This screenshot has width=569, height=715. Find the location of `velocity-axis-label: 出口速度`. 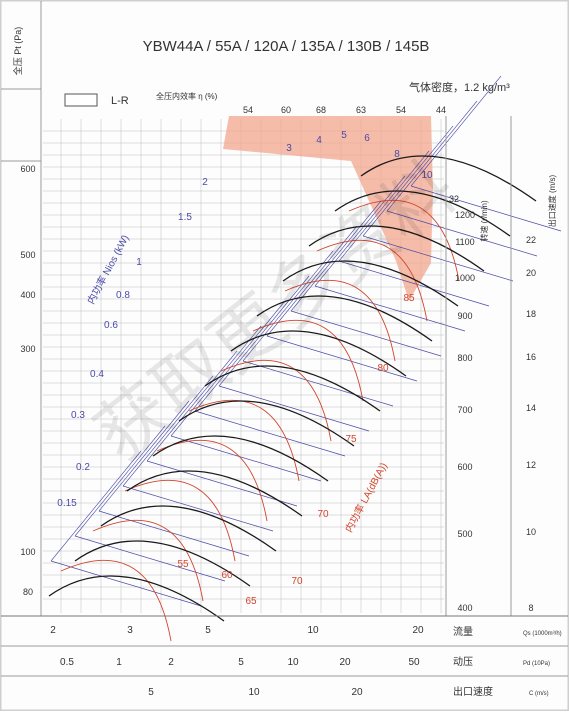

velocity-axis-label: 出口速度 is located at coordinates (473, 691).